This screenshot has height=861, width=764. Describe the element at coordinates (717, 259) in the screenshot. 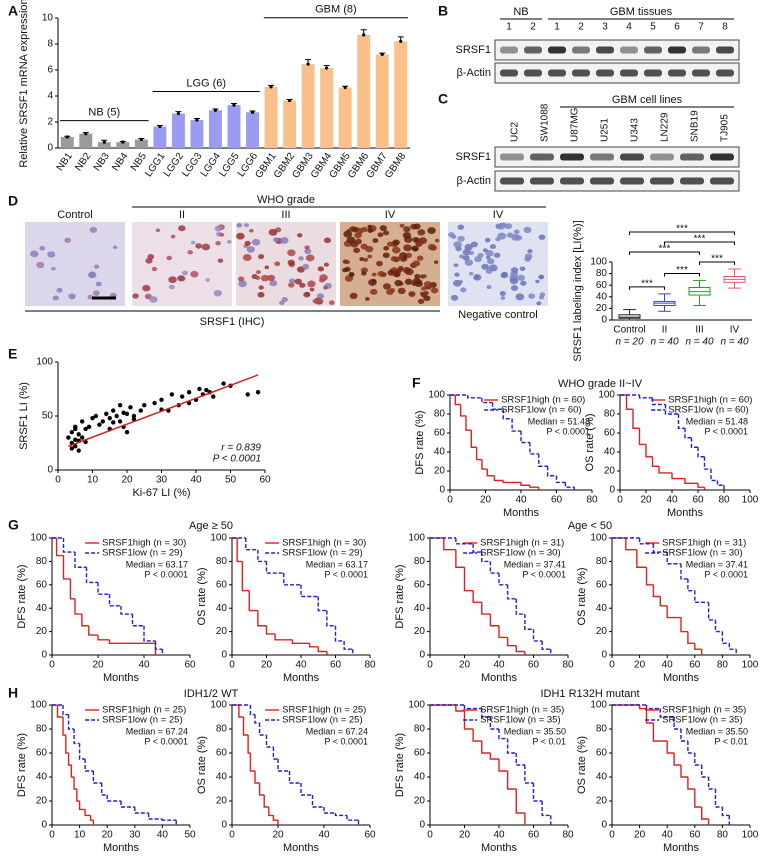

I see `significance-label: ***` at that location.